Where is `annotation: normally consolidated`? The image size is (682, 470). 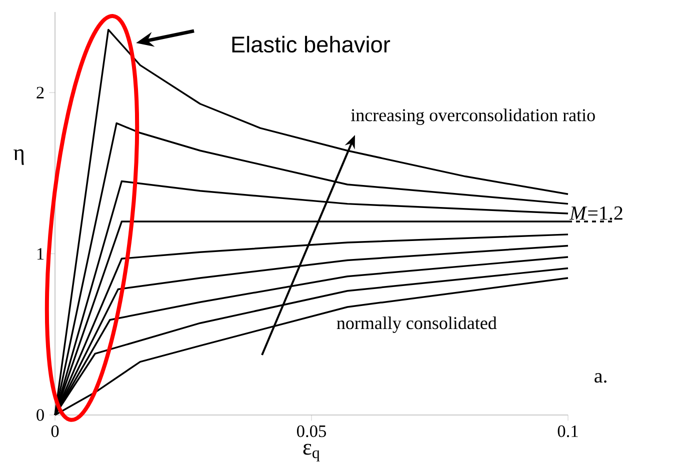 annotation: normally consolidated is located at coordinates (416, 324).